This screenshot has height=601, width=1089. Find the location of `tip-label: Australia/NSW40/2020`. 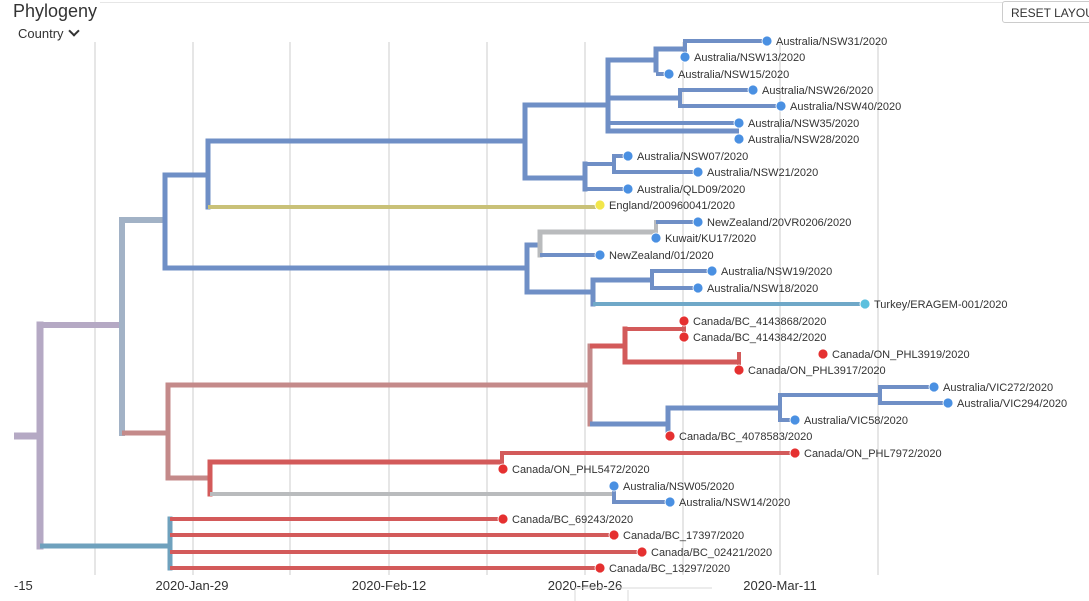

tip-label: Australia/NSW40/2020 is located at coordinates (845, 107).